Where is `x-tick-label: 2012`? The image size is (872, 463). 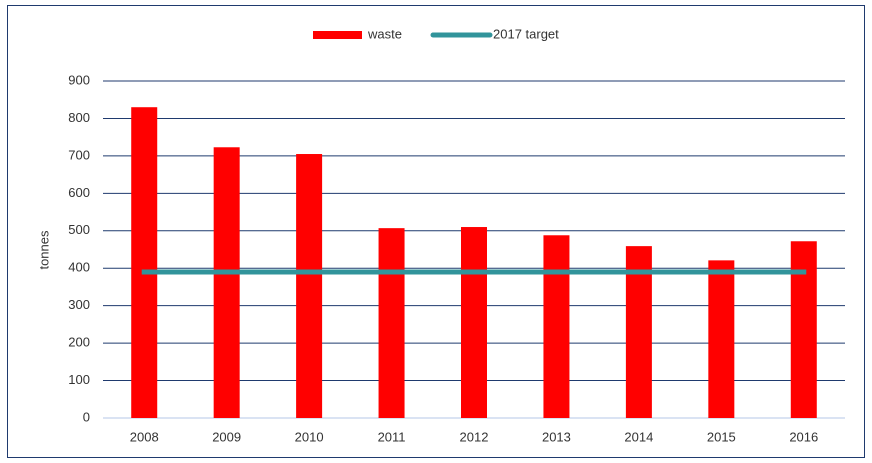
x-tick-label: 2012 is located at coordinates (474, 436).